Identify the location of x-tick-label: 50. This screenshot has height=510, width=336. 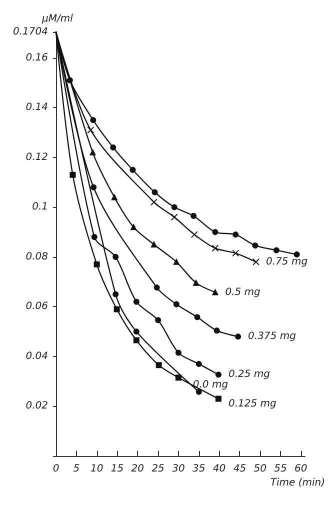
(260, 469).